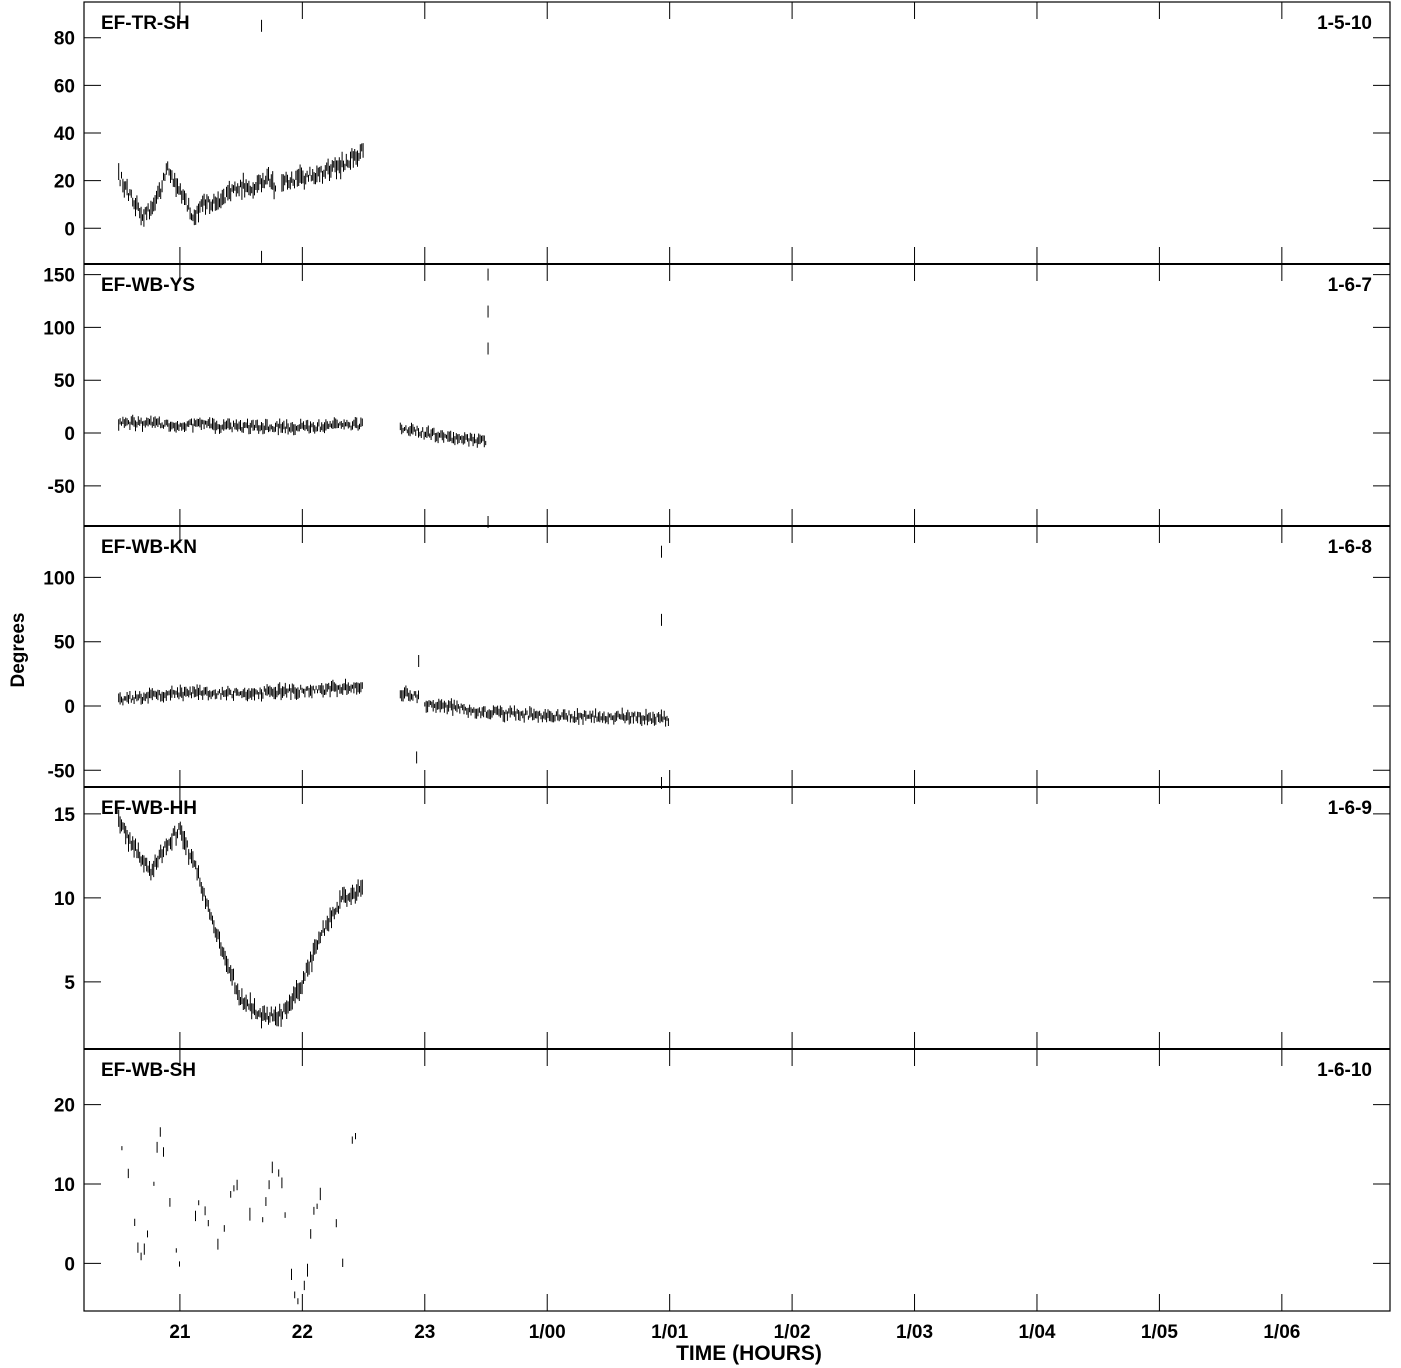  I want to click on x-axis-label: TIME (HOURS), so click(749, 1353).